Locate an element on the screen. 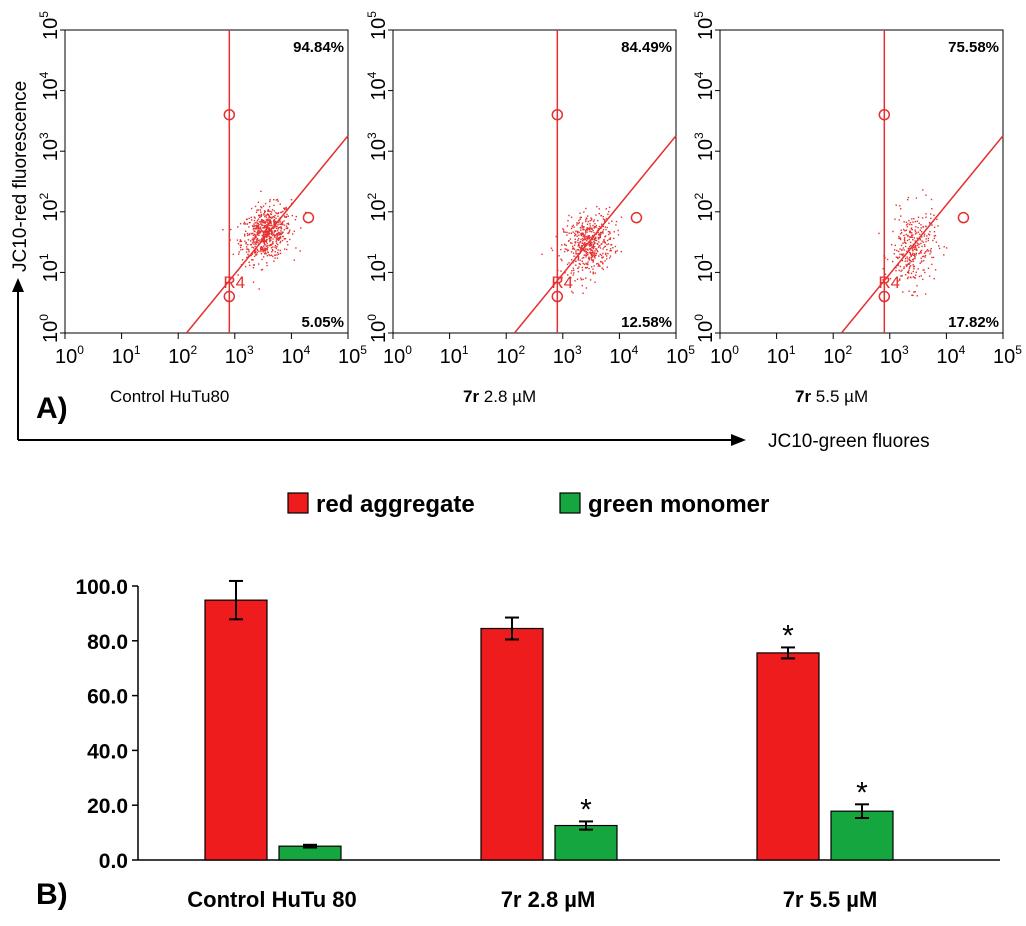 This screenshot has height=926, width=1026. gate-handle is located at coordinates (884, 114).